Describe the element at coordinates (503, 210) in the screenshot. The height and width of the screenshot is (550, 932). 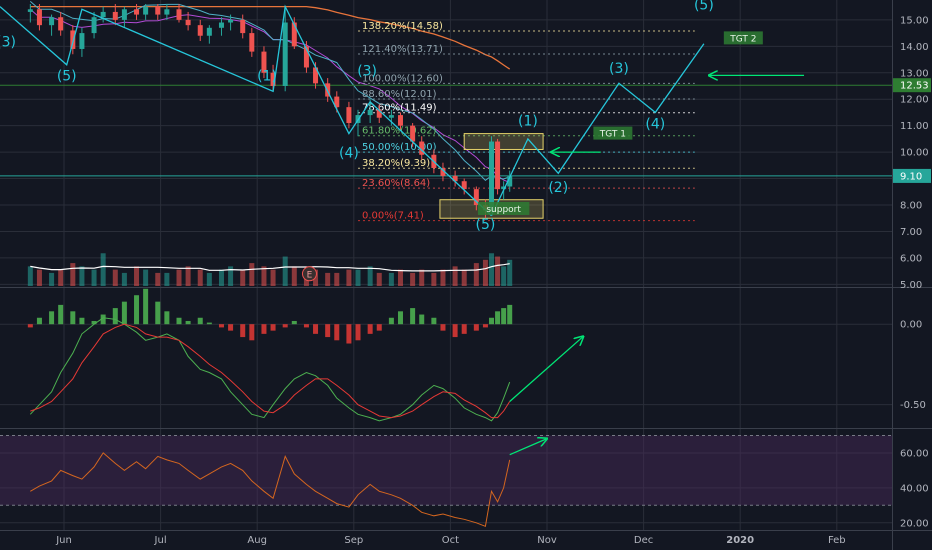
I see `annotation-label: support` at that location.